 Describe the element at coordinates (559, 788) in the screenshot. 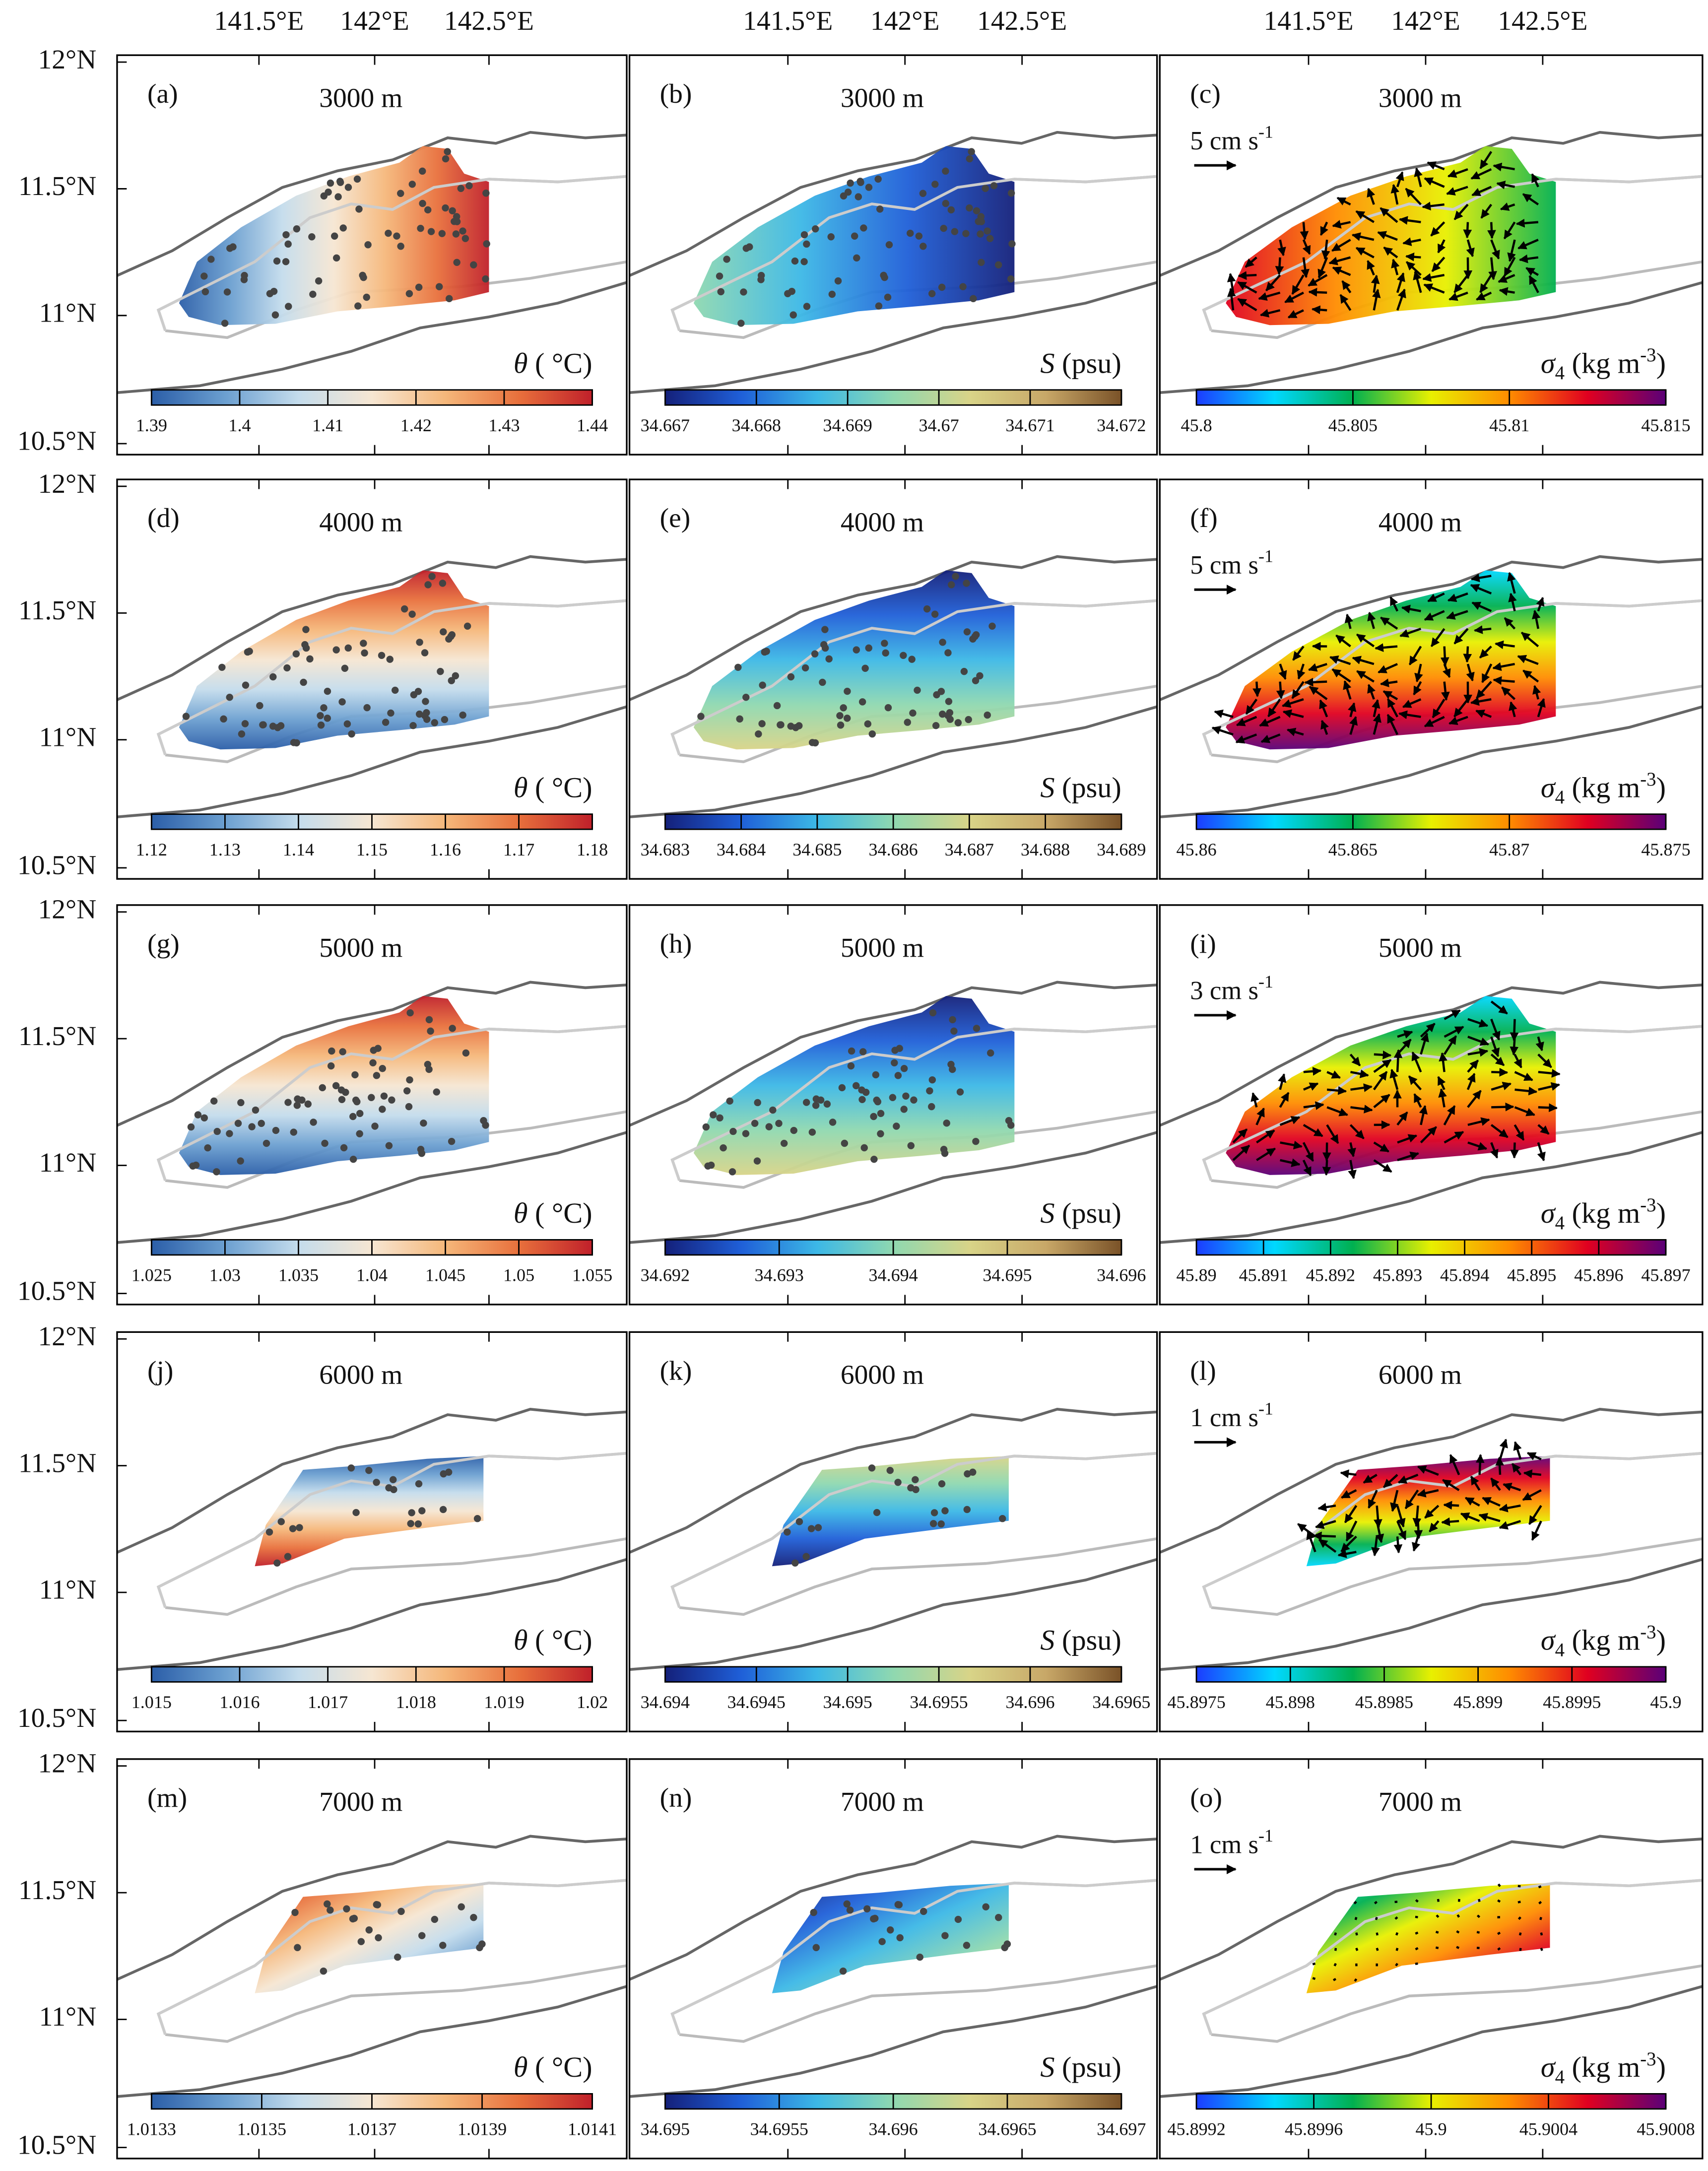

I see `colorbar-label-unit: ( °C)` at that location.